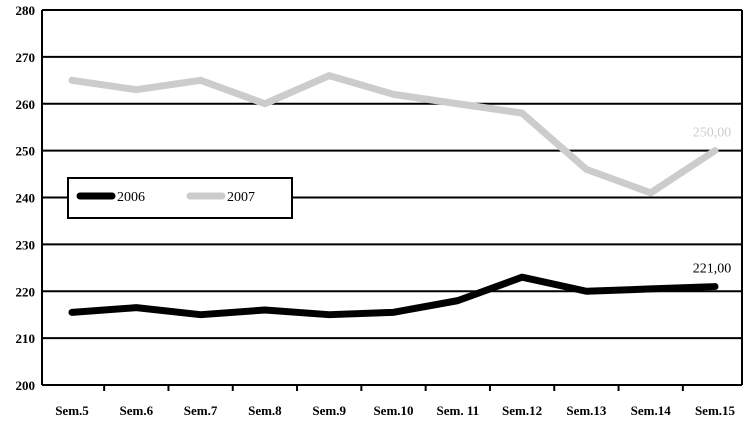 The width and height of the screenshot is (747, 429). I want to click on y-tick-label-240: 240, so click(26, 198).